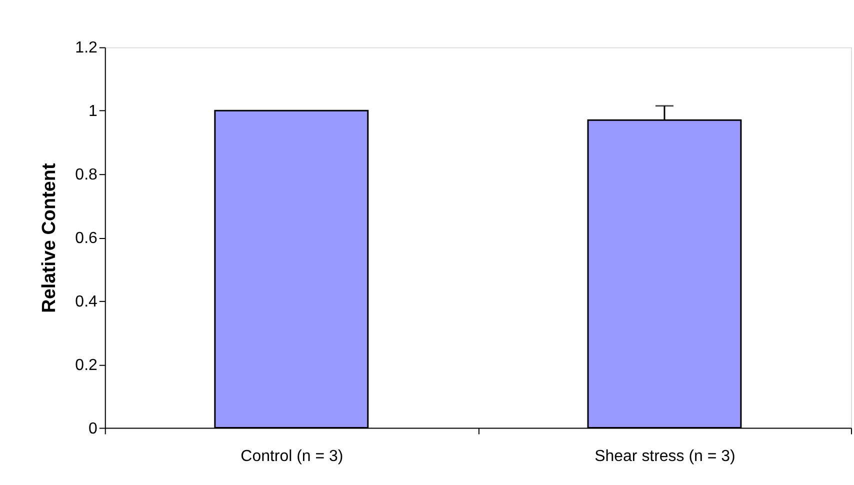 The image size is (854, 485). What do you see at coordinates (86, 301) in the screenshot?
I see `y-tick-label: 0.4` at bounding box center [86, 301].